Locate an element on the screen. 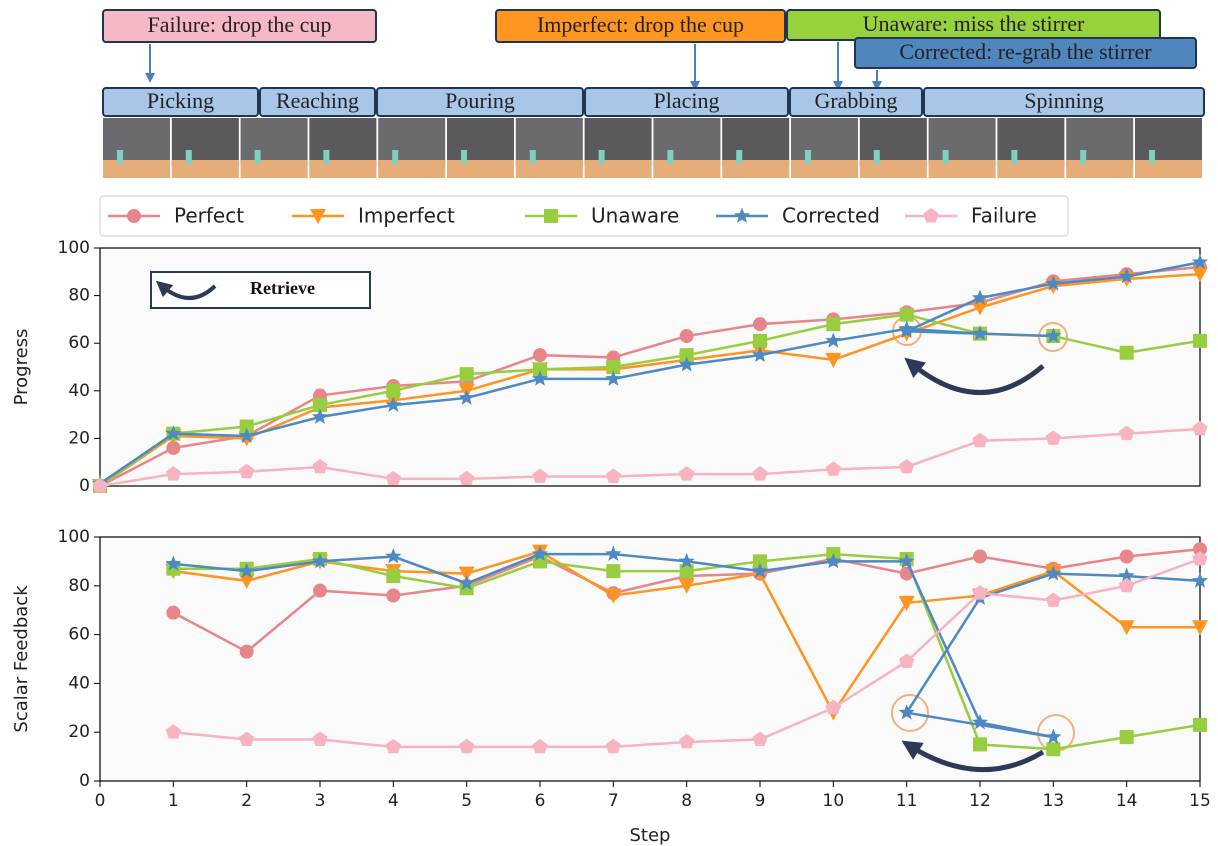  x-tick-label: 15 is located at coordinates (1200, 801).